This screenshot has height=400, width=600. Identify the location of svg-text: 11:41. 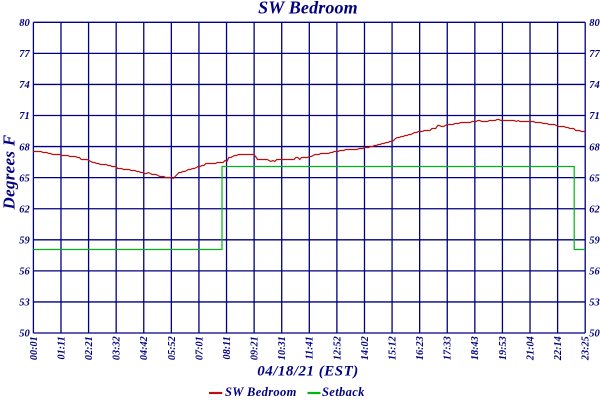
(310, 347).